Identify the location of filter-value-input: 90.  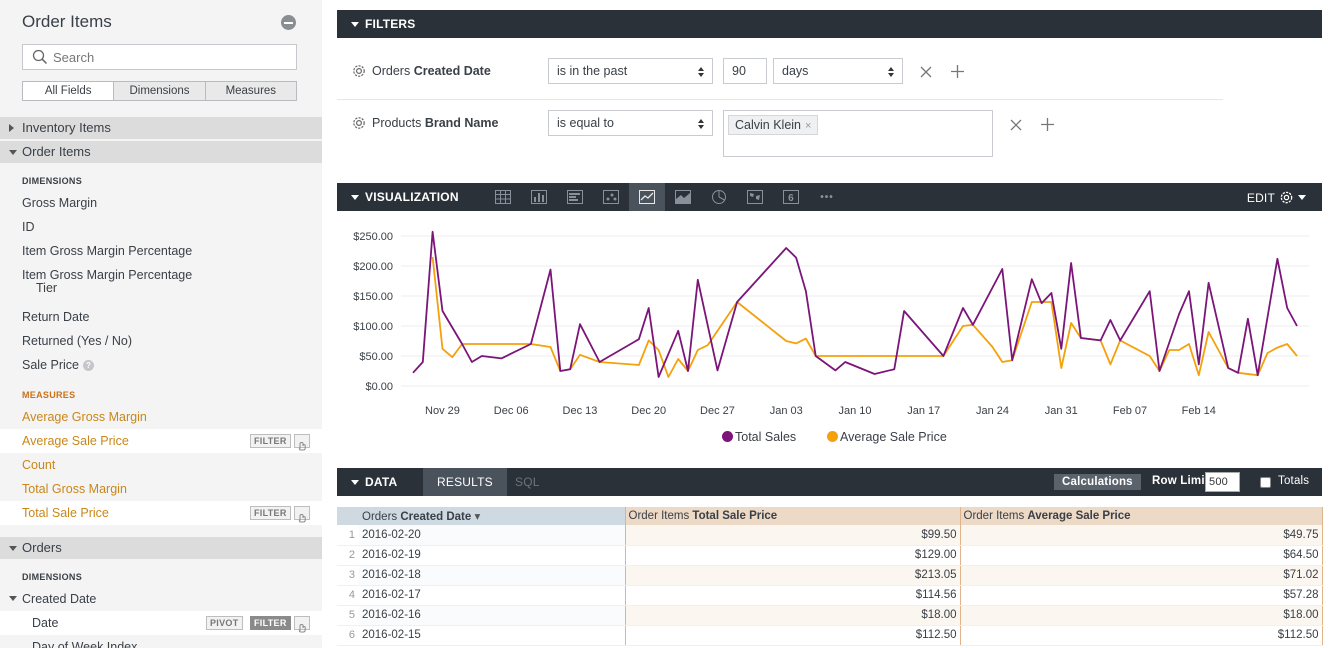
(745, 71).